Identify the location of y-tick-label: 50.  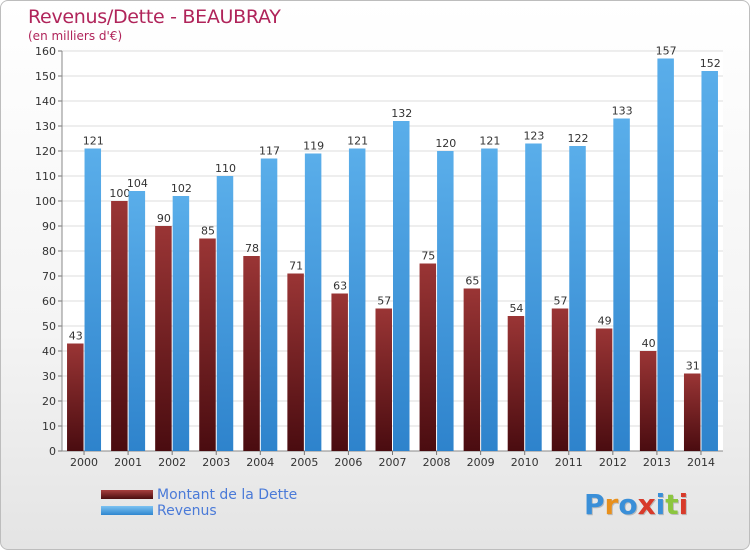
(49, 326).